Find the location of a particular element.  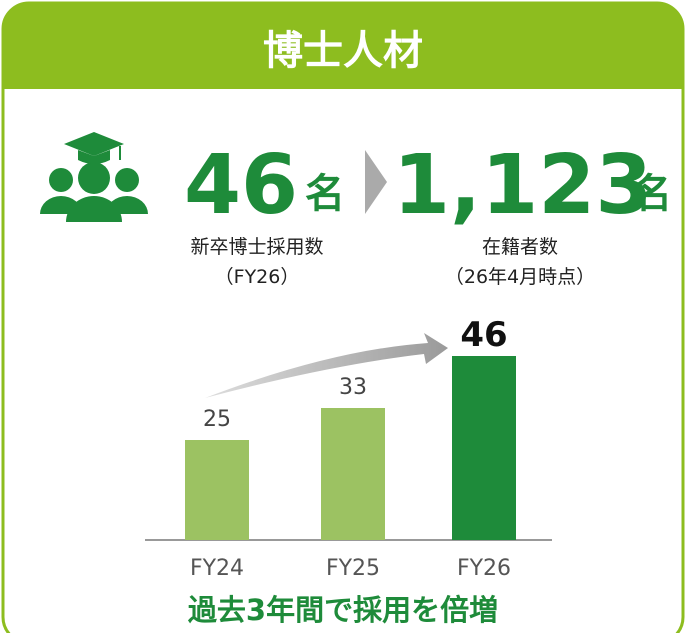

value-label: 46 is located at coordinates (483, 335).